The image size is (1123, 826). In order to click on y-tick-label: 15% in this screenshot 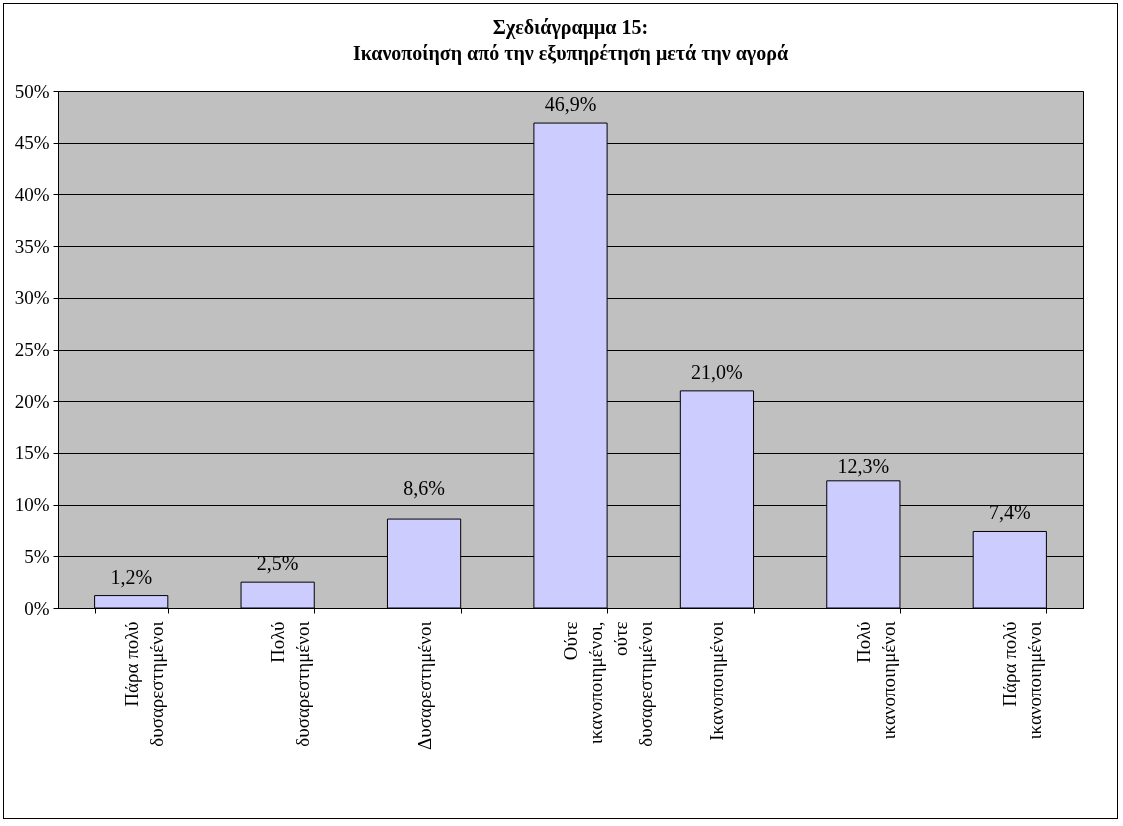, I will do `click(32, 453)`.